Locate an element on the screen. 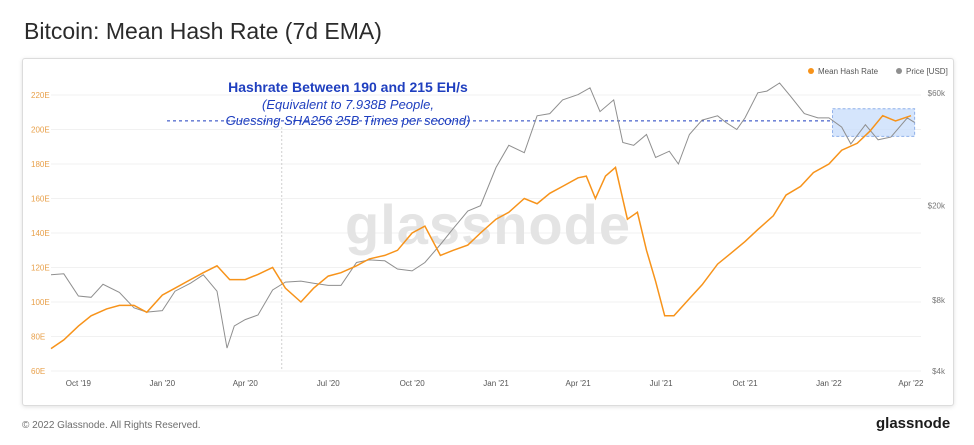 The height and width of the screenshot is (445, 974). legend-hash-label: Mean Hash Rate is located at coordinates (848, 71).